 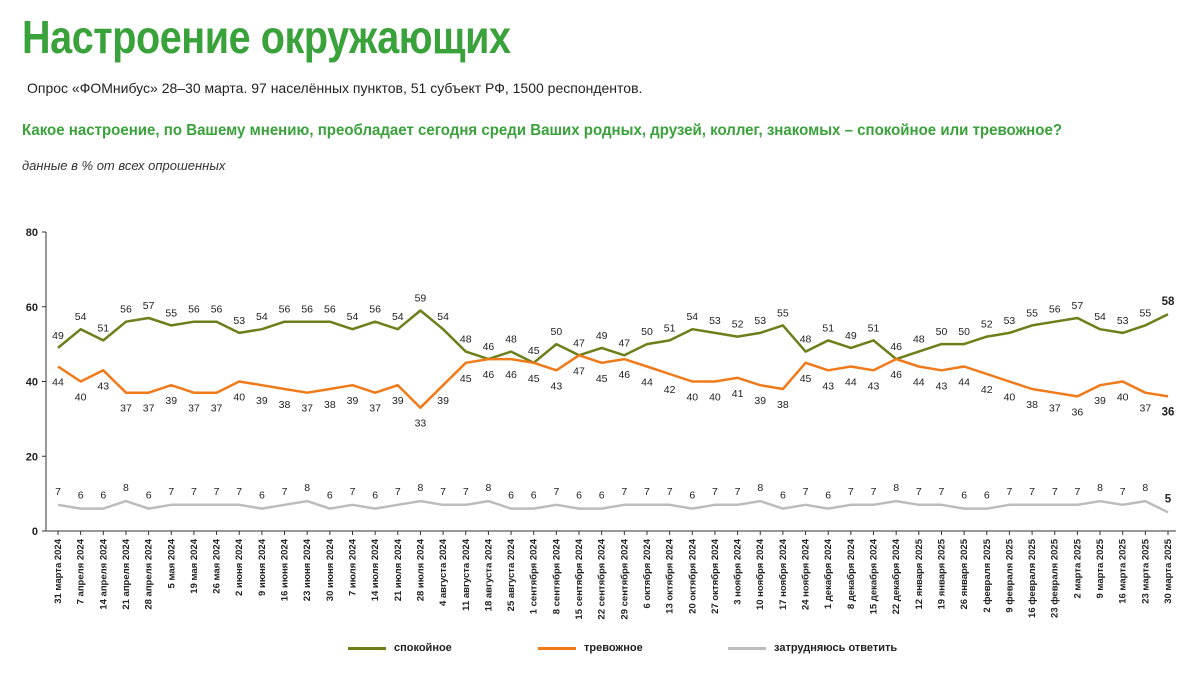 What do you see at coordinates (421, 424) in the screenshot?
I see `data-label: 33` at bounding box center [421, 424].